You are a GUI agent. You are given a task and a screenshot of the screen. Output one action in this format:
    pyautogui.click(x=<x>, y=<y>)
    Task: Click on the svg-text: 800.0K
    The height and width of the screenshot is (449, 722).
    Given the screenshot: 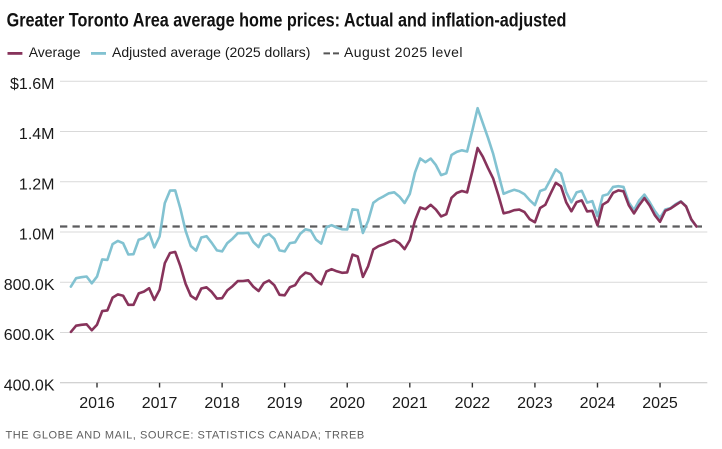 What is the action you would take?
    pyautogui.click(x=29, y=285)
    